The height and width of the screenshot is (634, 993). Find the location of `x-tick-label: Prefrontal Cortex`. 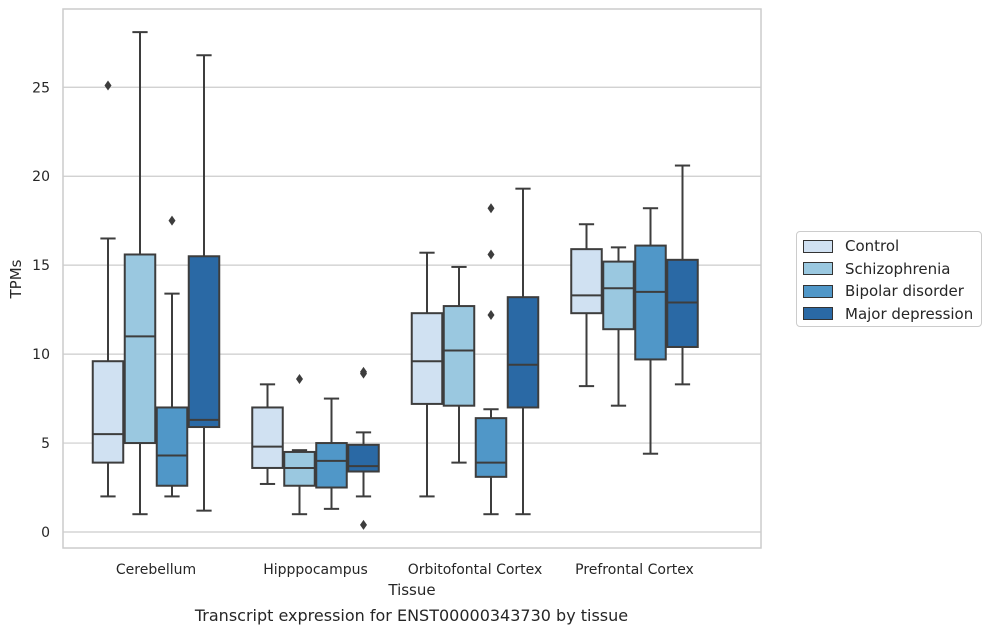

x-tick-label: Prefrontal Cortex is located at coordinates (634, 570).